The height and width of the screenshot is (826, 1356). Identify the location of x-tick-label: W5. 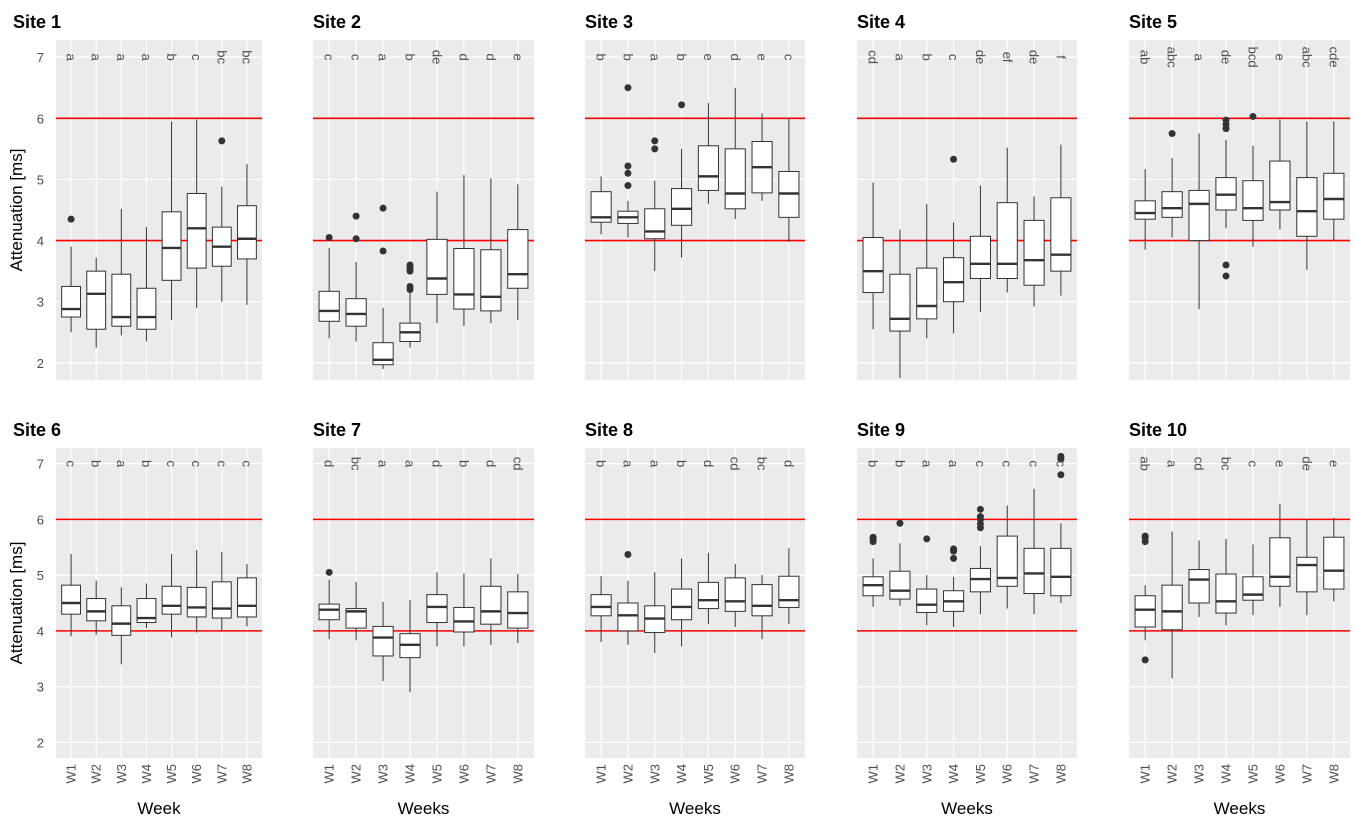
(980, 774).